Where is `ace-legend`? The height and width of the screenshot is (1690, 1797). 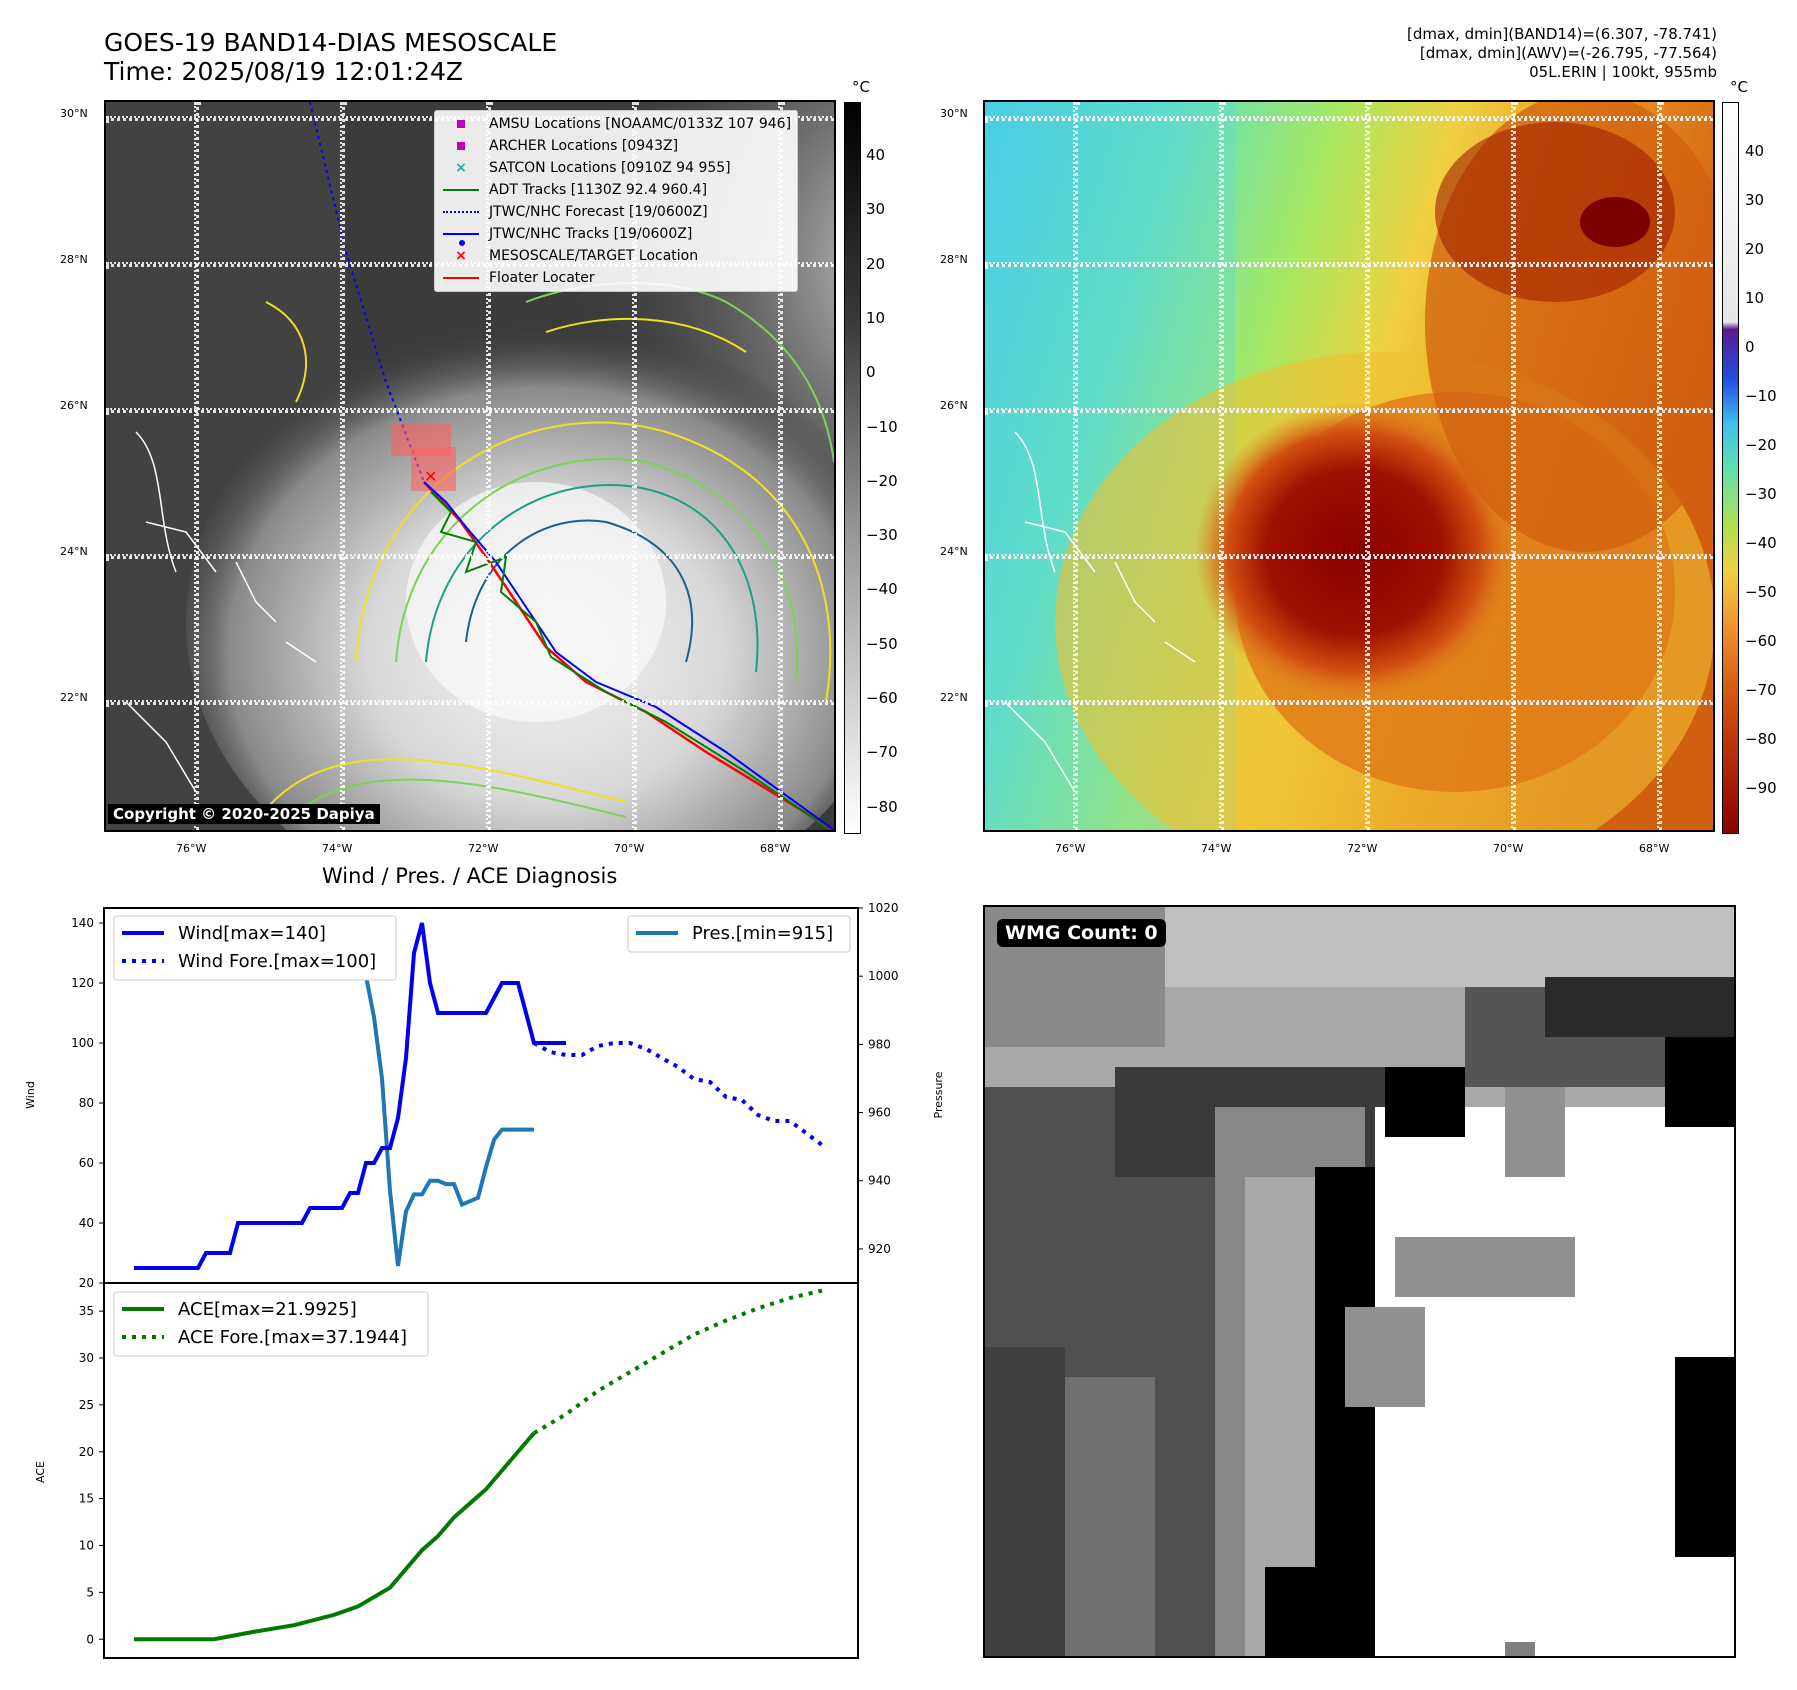
ace-legend is located at coordinates (271, 1324).